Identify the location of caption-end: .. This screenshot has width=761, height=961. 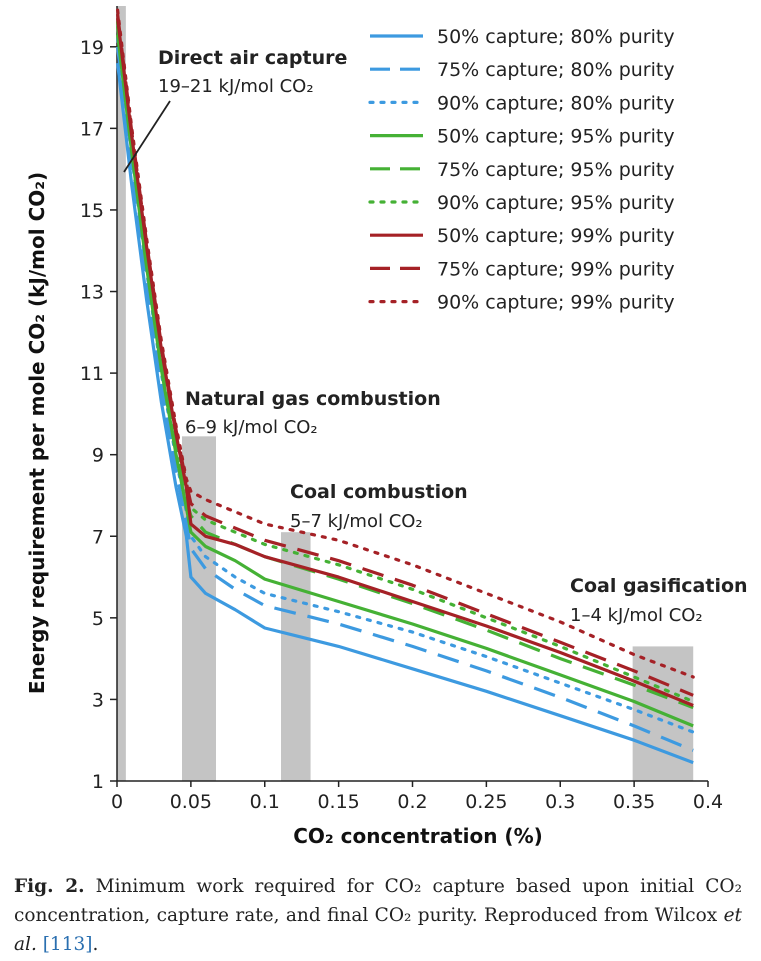
(95, 944).